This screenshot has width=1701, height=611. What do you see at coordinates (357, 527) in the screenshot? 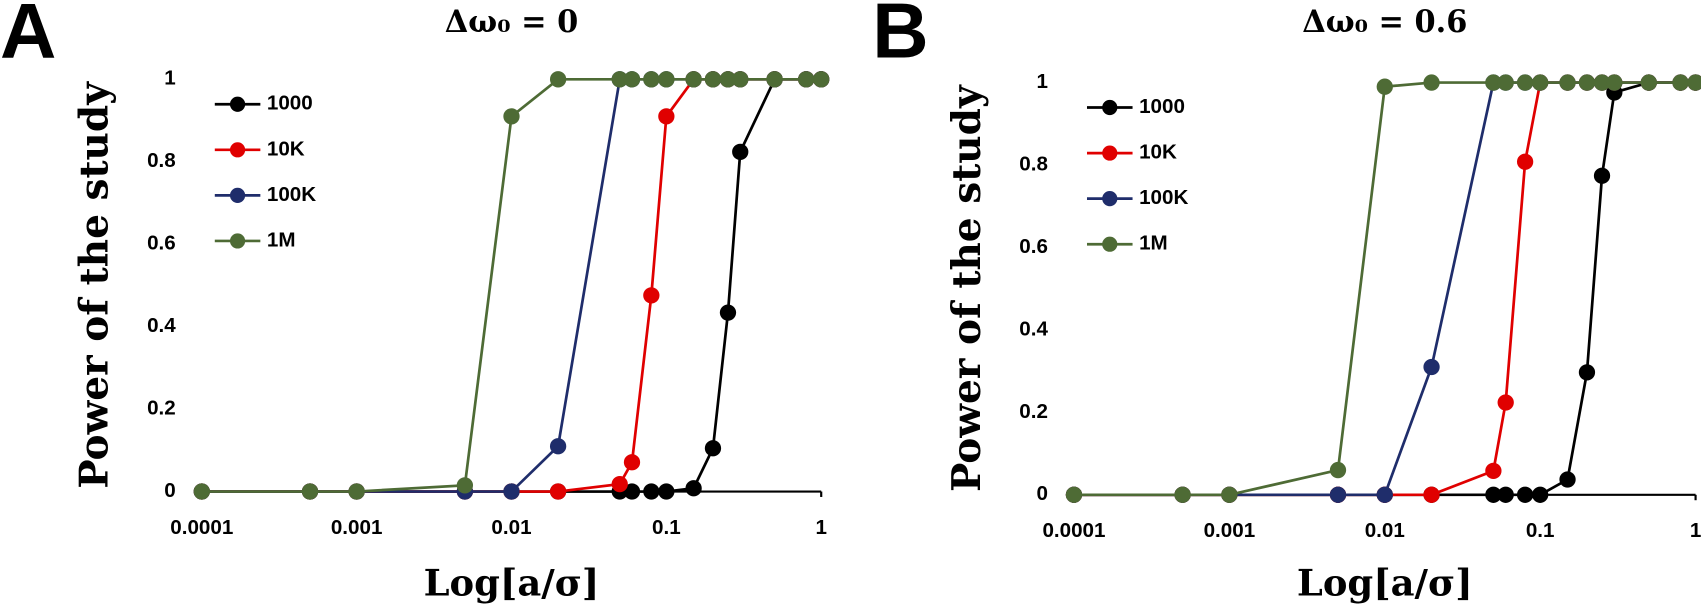
I see `x-tick-label: 0.001` at bounding box center [357, 527].